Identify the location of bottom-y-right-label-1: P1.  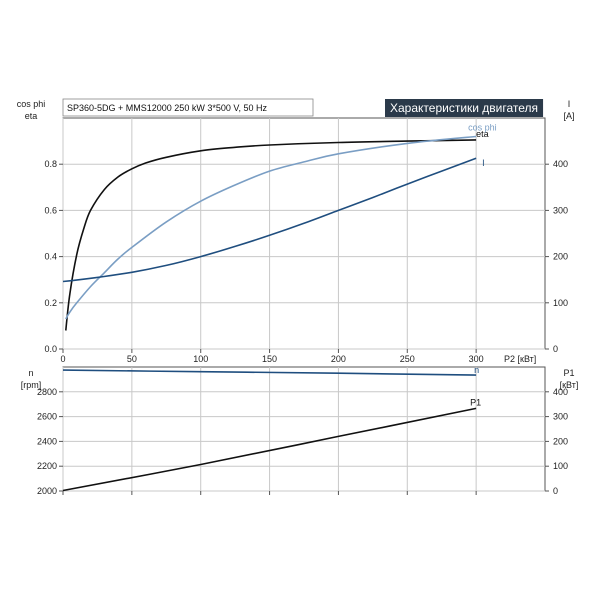
(568, 373).